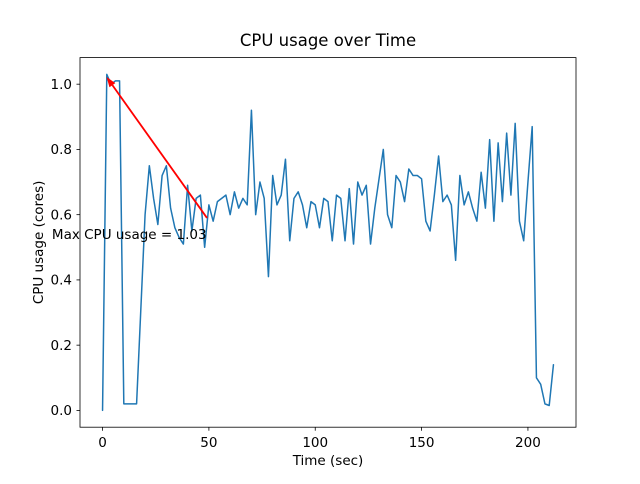  Describe the element at coordinates (61, 85) in the screenshot. I see `y-tick-label: 1.0` at that location.